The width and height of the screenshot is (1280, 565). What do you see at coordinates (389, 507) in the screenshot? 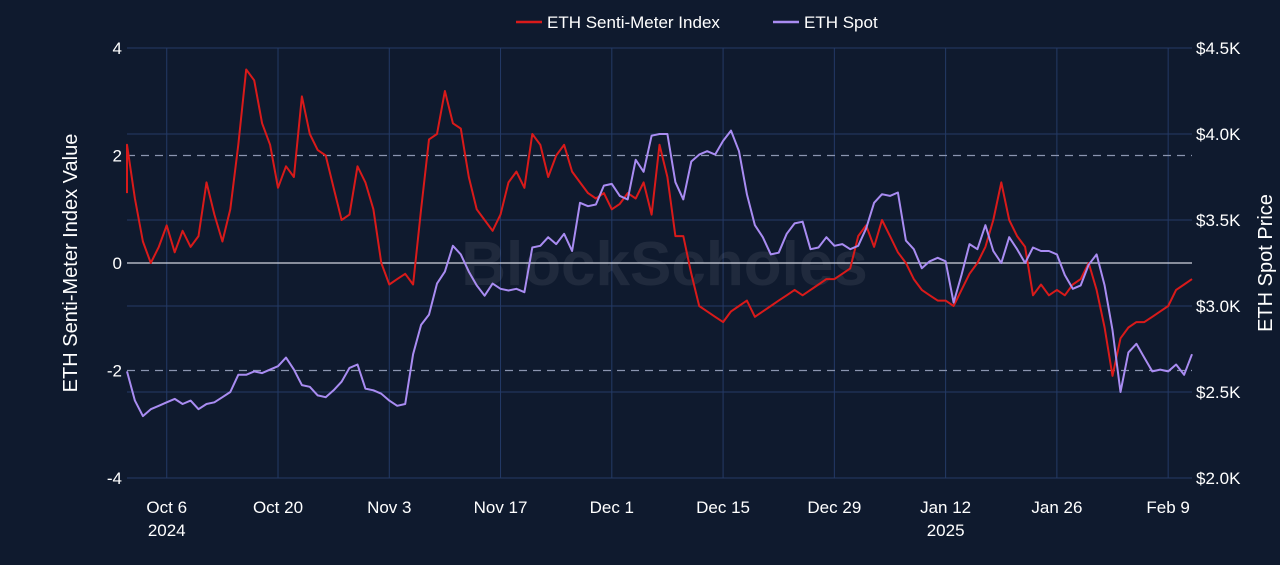
I see `x-tick-label: Nov 3` at bounding box center [389, 507].